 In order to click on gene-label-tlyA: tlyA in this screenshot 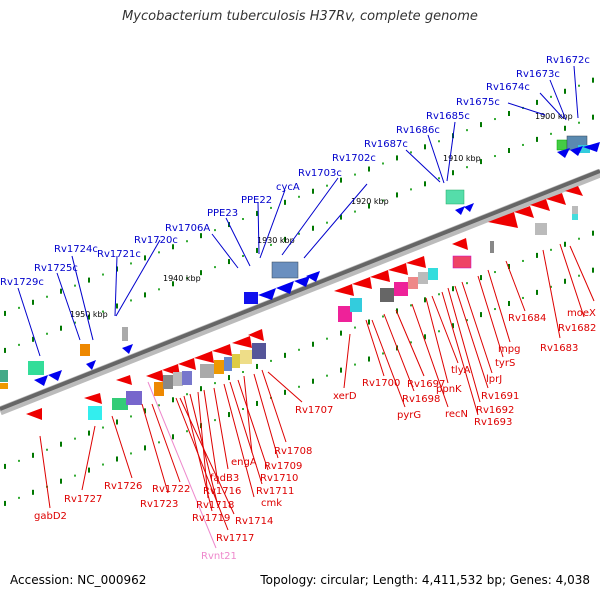, I will do `click(461, 370)`.